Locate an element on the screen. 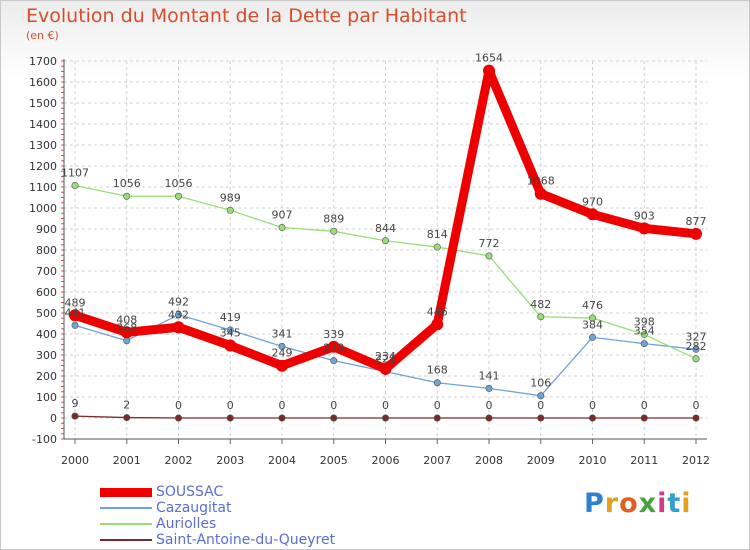 This screenshot has height=550, width=750. data-label: 1056 is located at coordinates (179, 183).